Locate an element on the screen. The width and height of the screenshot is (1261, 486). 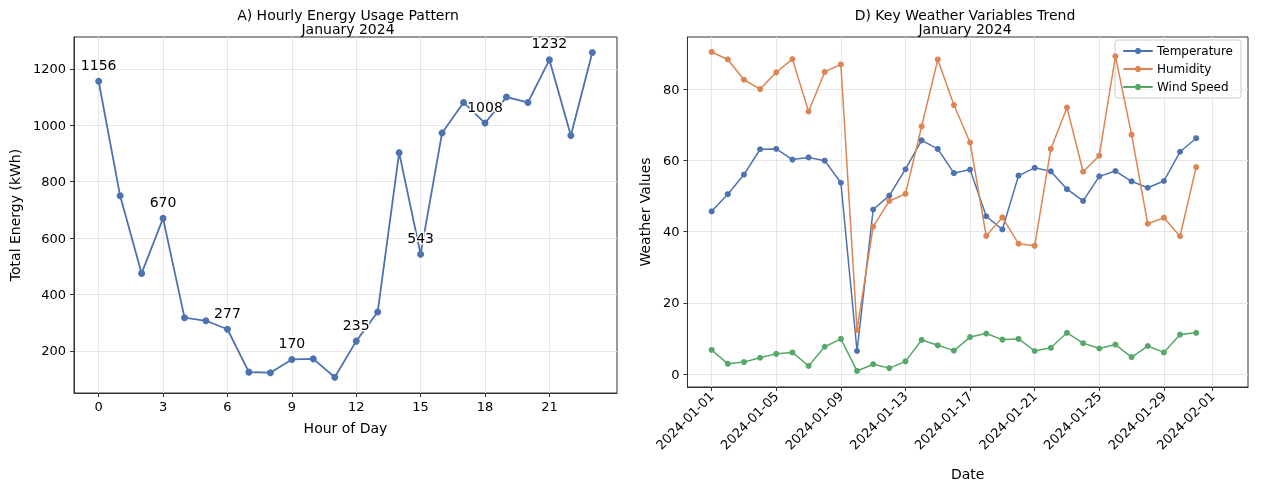
chart-title: D) Key Weather Variables Trend is located at coordinates (965, 15).